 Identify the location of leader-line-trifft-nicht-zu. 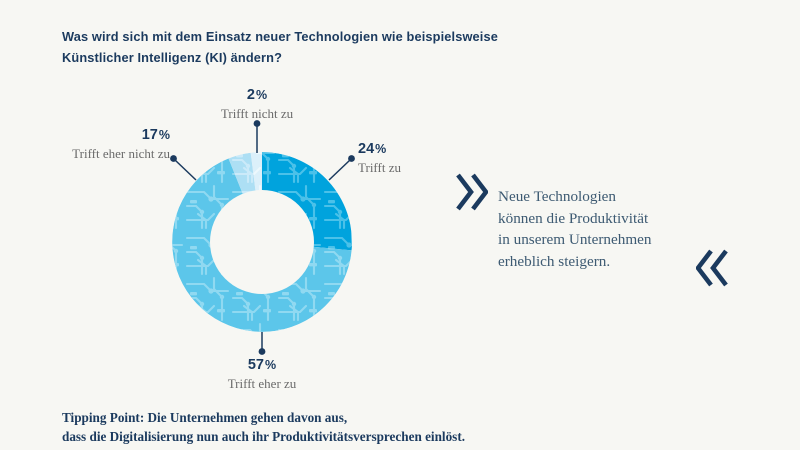
(257, 136).